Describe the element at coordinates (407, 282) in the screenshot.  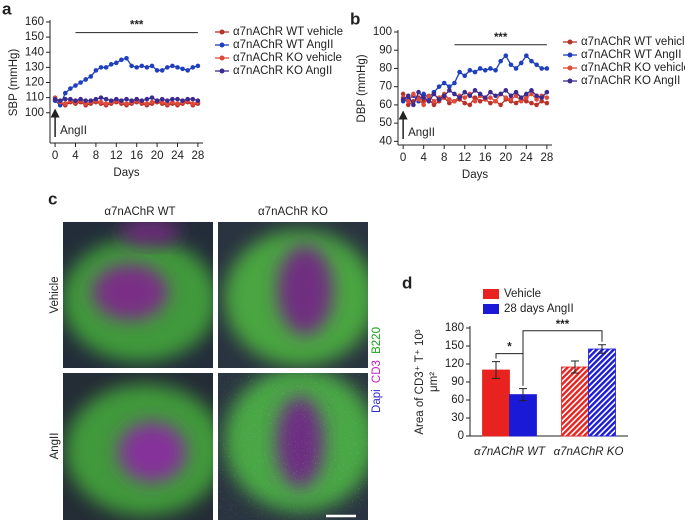
I see `panel-label: d` at that location.